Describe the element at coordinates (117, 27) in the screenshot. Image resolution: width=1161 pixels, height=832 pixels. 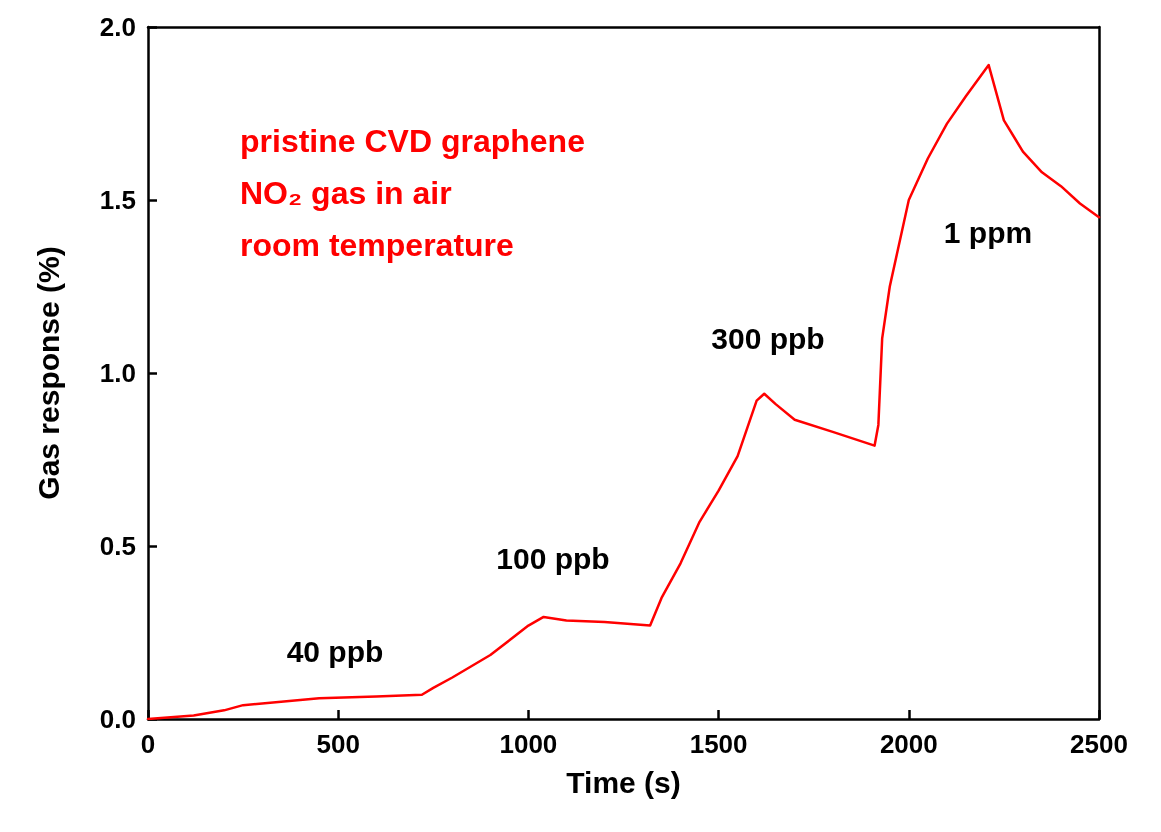
I see `y-tick-label: 2.0` at that location.